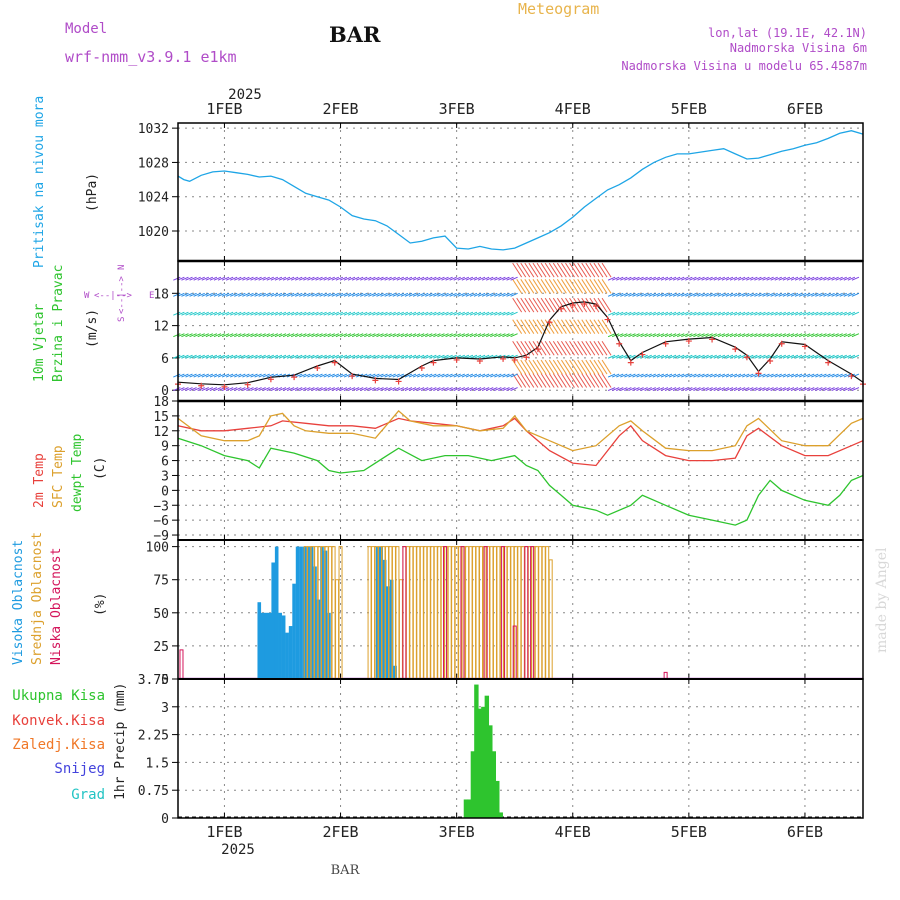 Image resolution: width=900 pixels, height=900 pixels. I want to click on low-cloud-bar, so click(404, 613).